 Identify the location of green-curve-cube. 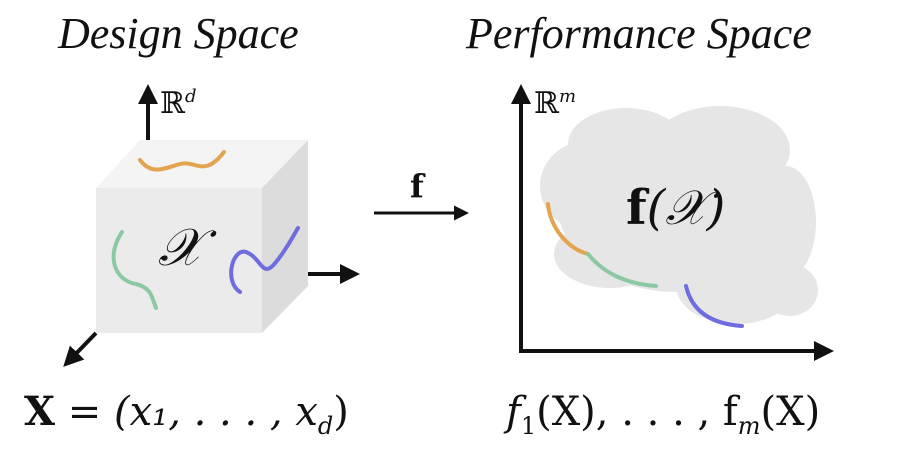
(134, 270).